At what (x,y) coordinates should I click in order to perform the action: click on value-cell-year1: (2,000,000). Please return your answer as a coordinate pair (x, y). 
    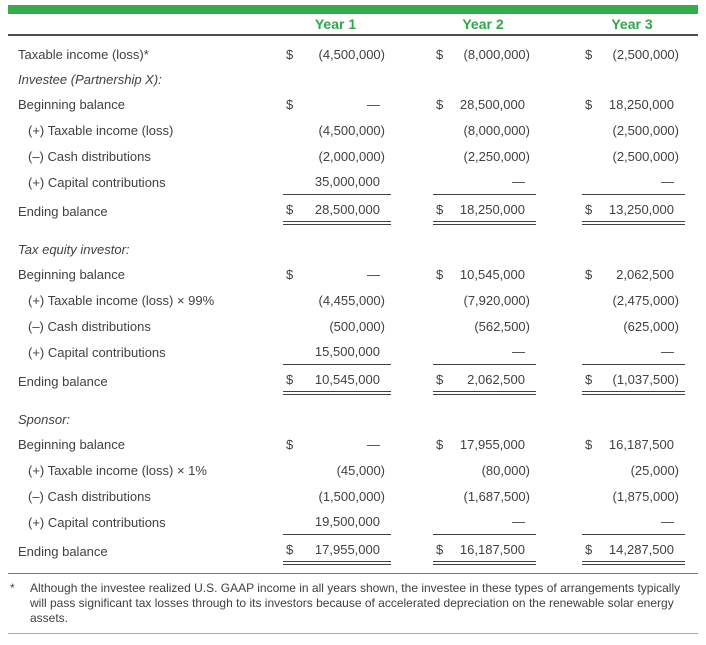
    Looking at the image, I should click on (337, 156).